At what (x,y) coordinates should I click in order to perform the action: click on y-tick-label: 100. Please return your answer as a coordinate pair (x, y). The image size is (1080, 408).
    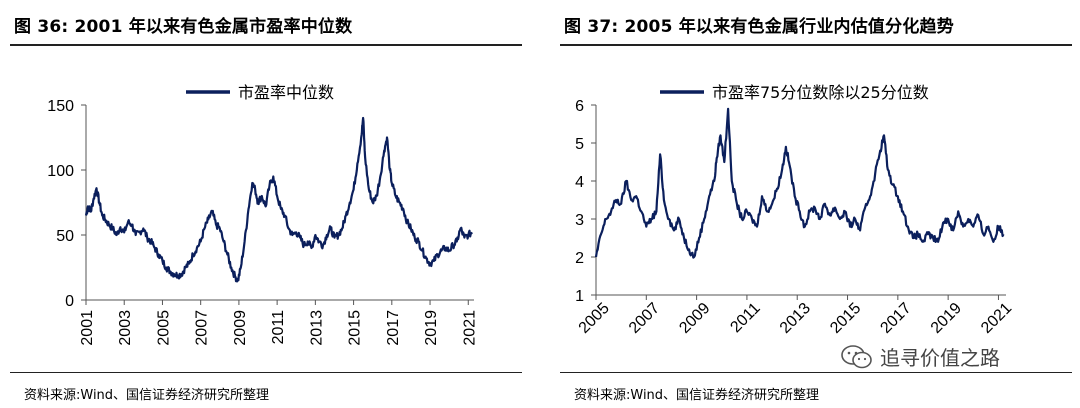
    Looking at the image, I should click on (60, 171).